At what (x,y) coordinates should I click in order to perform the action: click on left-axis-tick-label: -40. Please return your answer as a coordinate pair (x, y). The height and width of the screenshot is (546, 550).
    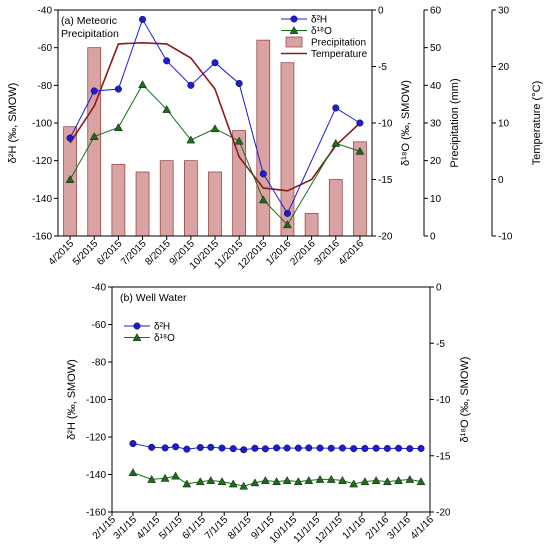
    Looking at the image, I should click on (45, 11).